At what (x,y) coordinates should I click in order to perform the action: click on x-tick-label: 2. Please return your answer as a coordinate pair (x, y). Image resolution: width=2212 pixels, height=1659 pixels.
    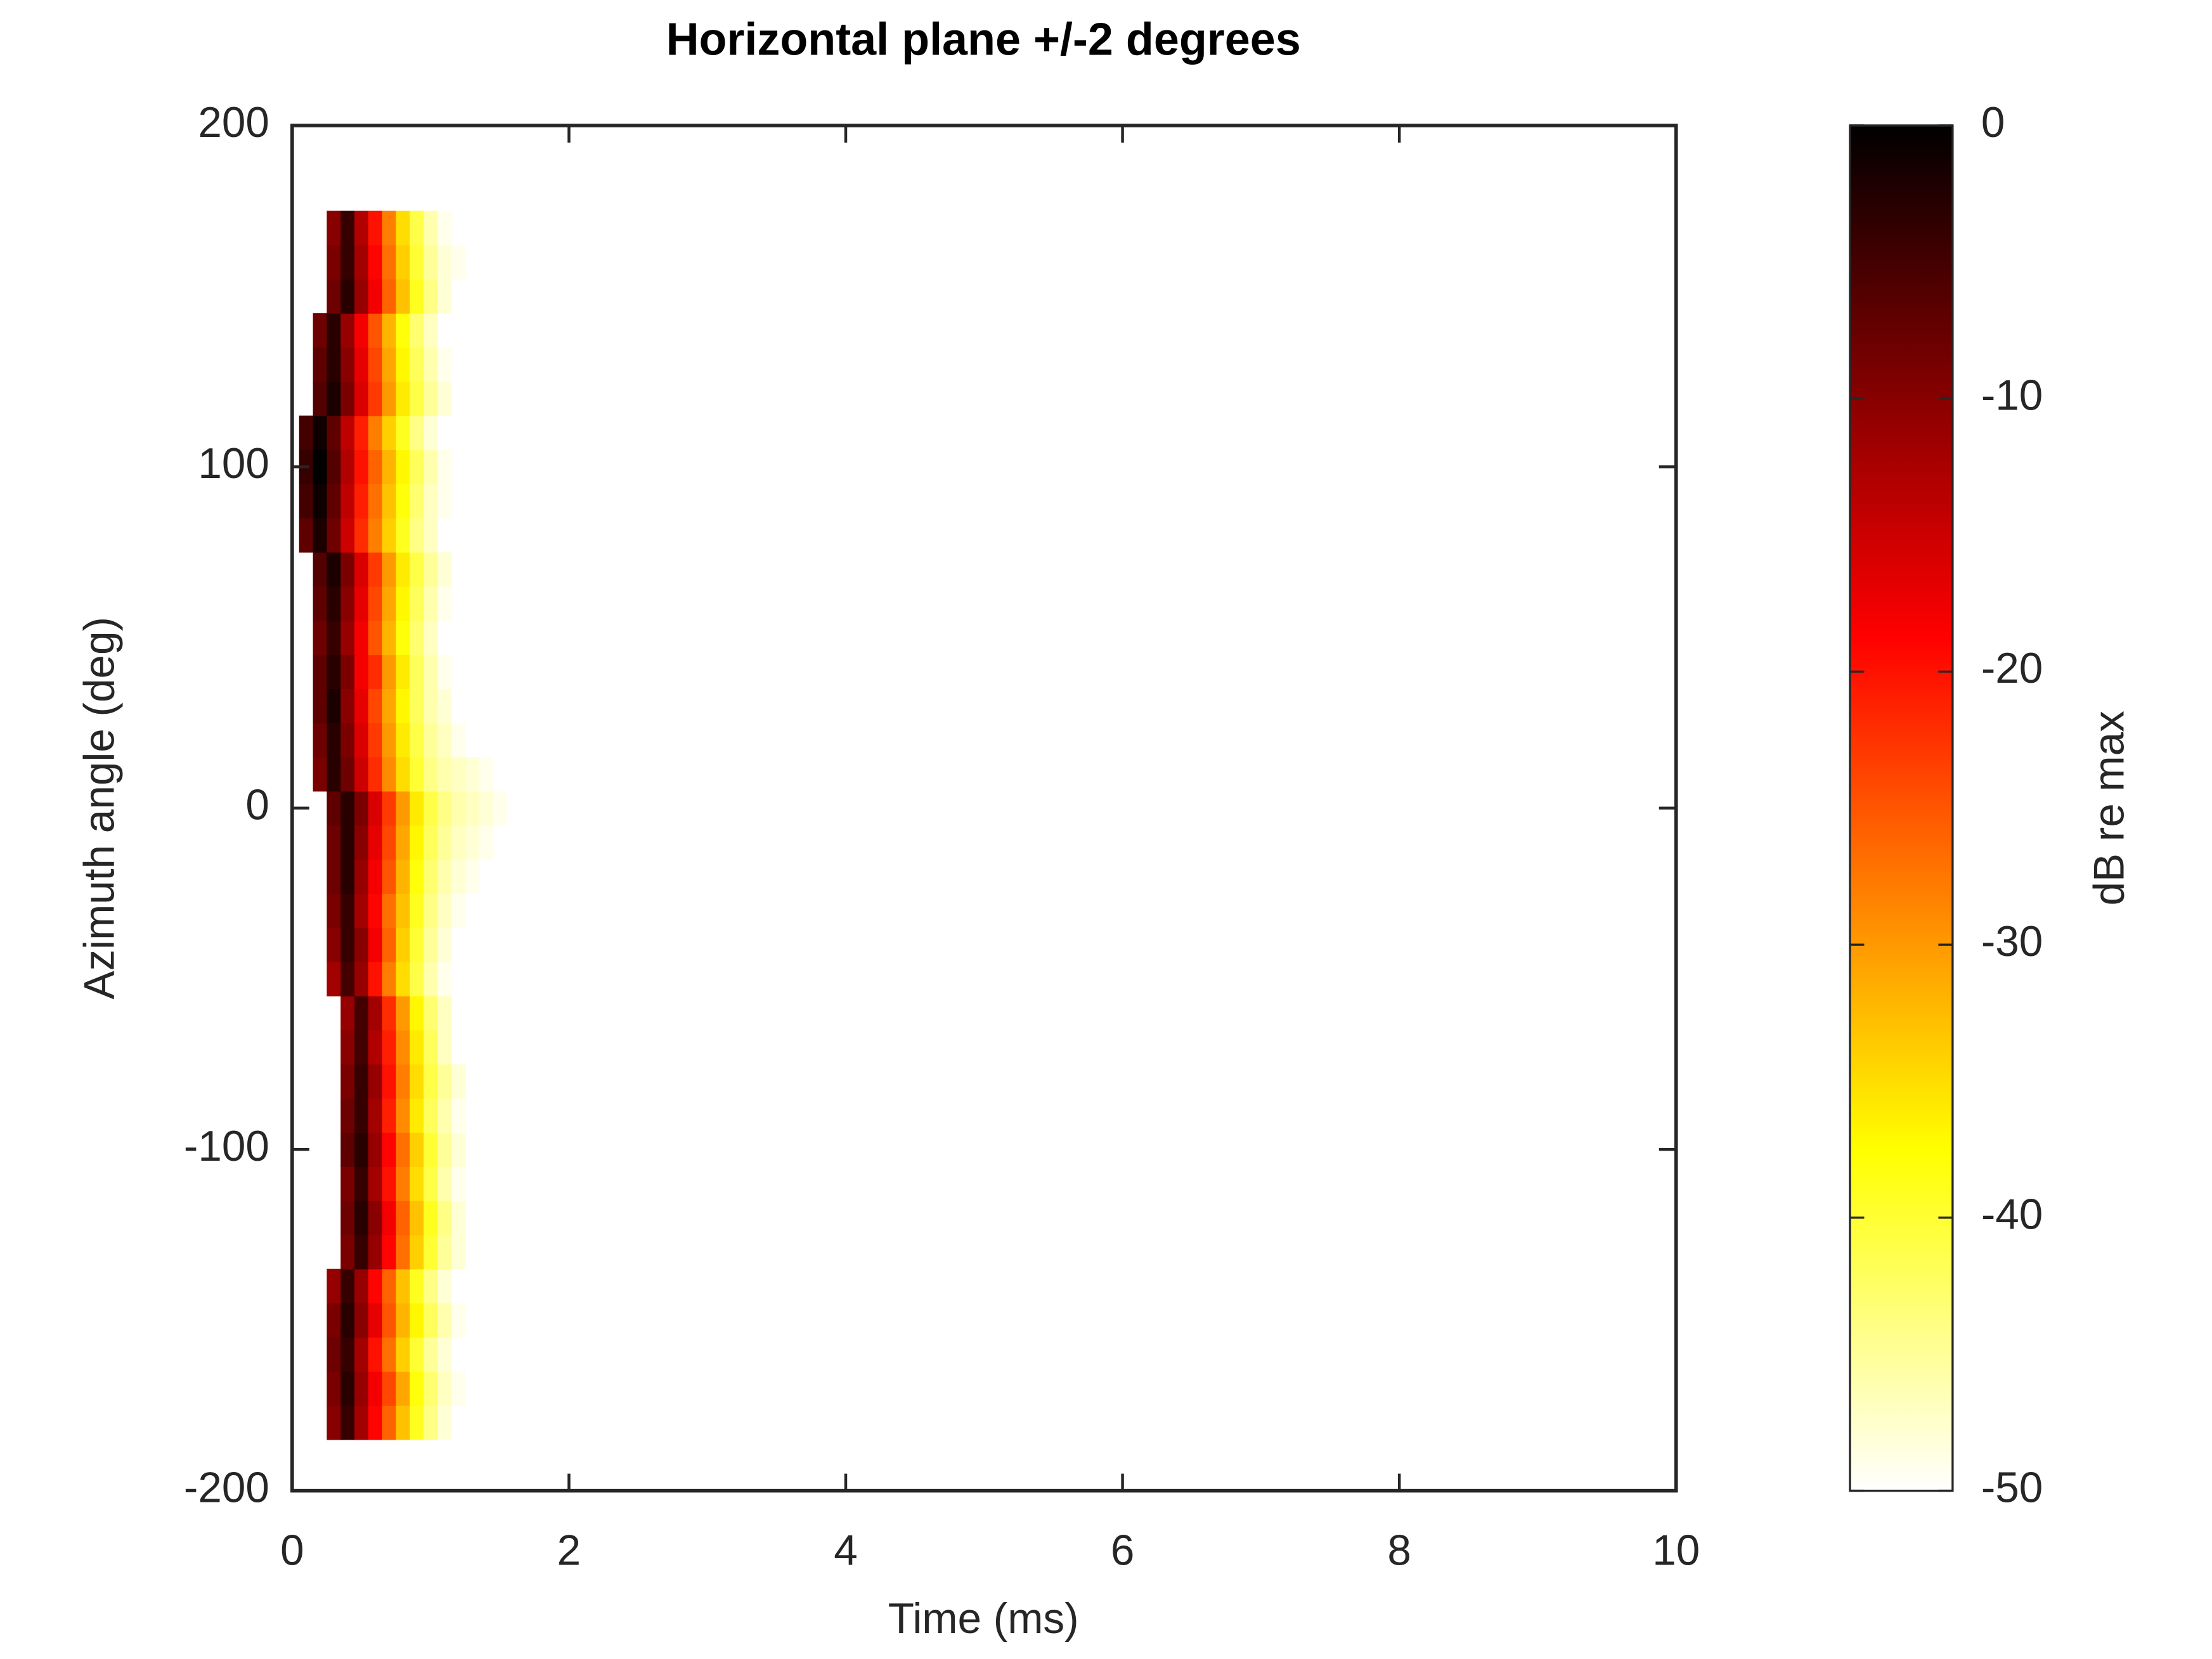
    Looking at the image, I should click on (569, 1550).